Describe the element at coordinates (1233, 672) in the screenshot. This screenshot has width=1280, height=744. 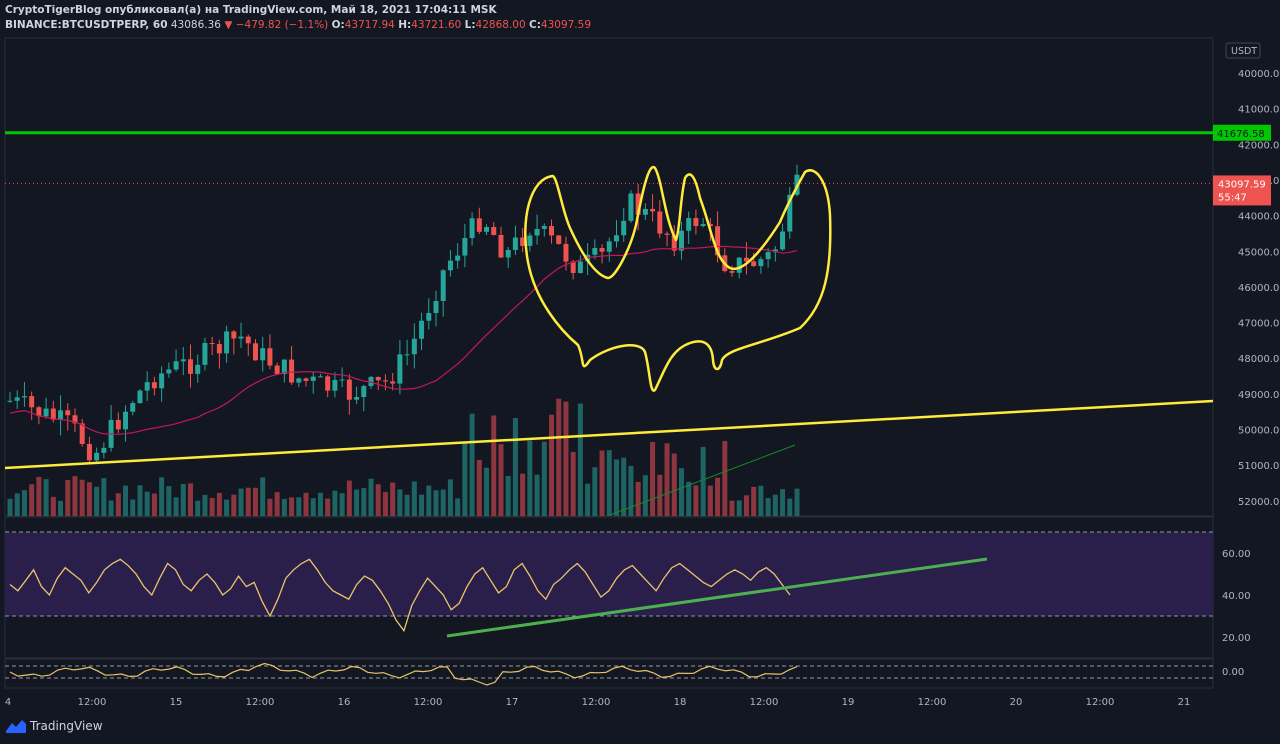
I see `osc-tick-label: 0.00` at that location.